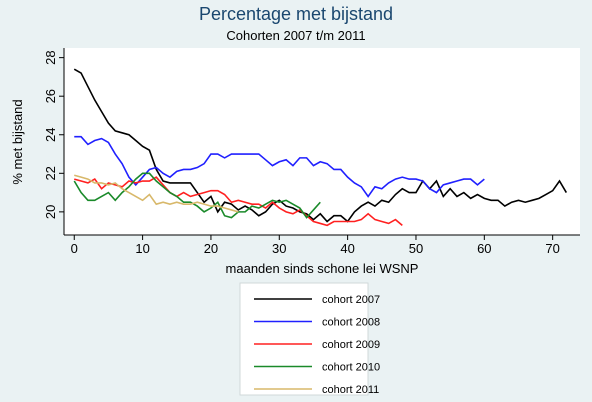 The image size is (592, 402). What do you see at coordinates (484, 248) in the screenshot?
I see `x-tick-label: 60` at bounding box center [484, 248].